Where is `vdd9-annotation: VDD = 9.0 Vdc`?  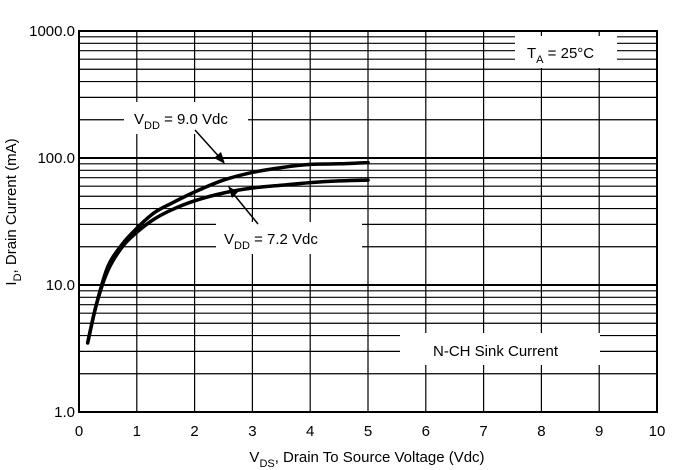 vdd9-annotation: VDD = 9.0 Vdc is located at coordinates (181, 121).